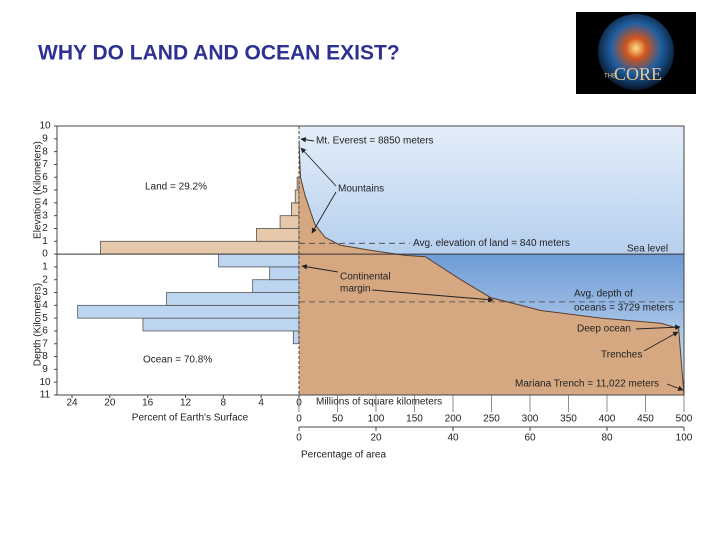 The image size is (720, 540). Describe the element at coordinates (684, 438) in the screenshot. I see `percent-x-tick-label: 100` at that location.